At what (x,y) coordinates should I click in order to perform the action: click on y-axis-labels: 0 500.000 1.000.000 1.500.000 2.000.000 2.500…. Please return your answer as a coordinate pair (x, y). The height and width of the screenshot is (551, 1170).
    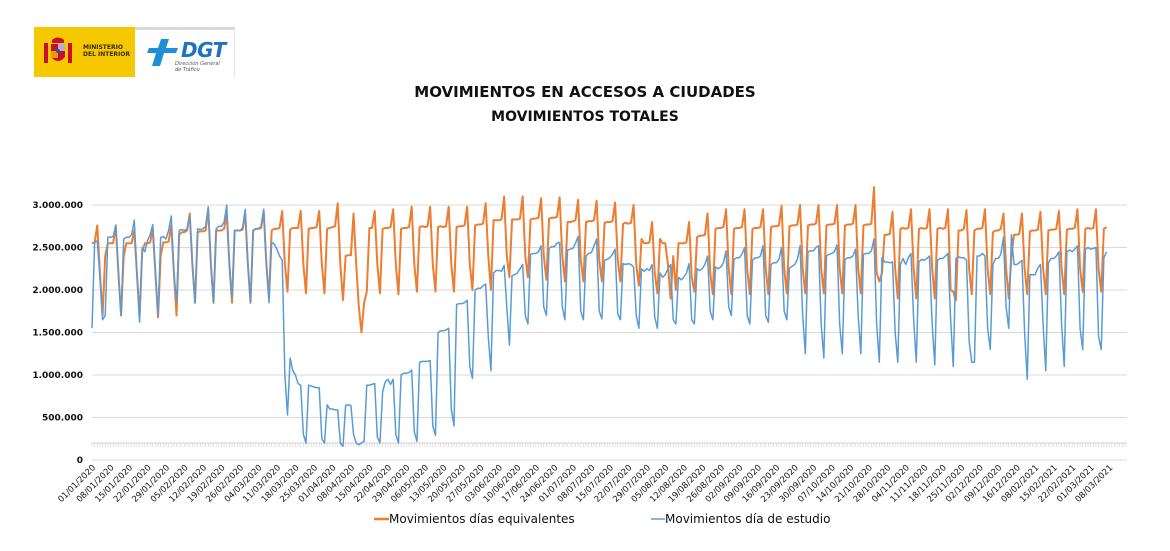
    Looking at the image, I should click on (57, 333).